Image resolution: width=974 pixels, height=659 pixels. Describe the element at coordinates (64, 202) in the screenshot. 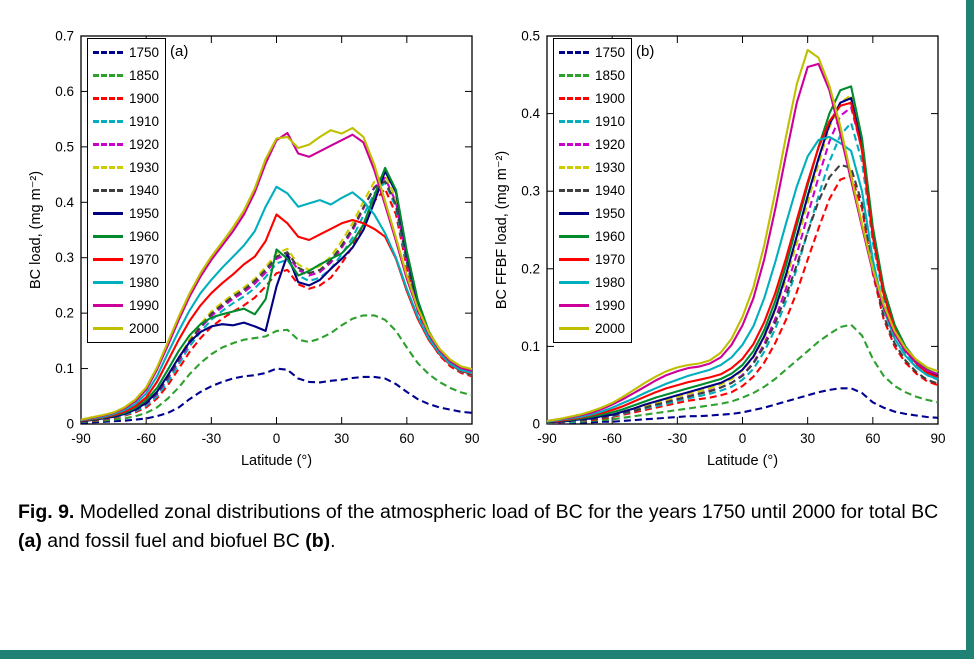

I see `y-tick-label: 0.4` at that location.